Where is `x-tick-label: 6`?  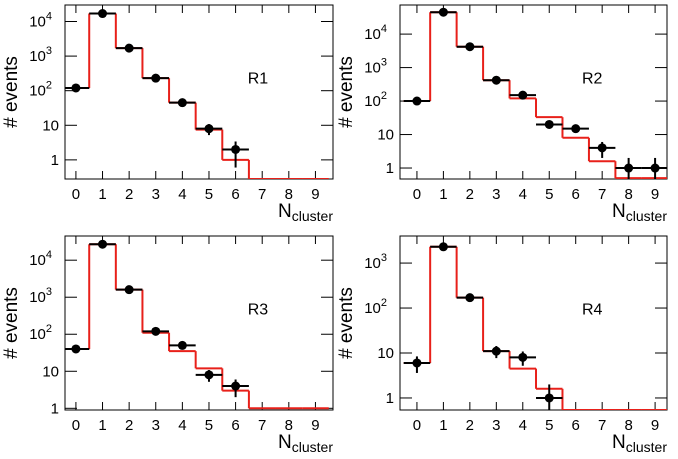 x-tick-label: 6 is located at coordinates (576, 194).